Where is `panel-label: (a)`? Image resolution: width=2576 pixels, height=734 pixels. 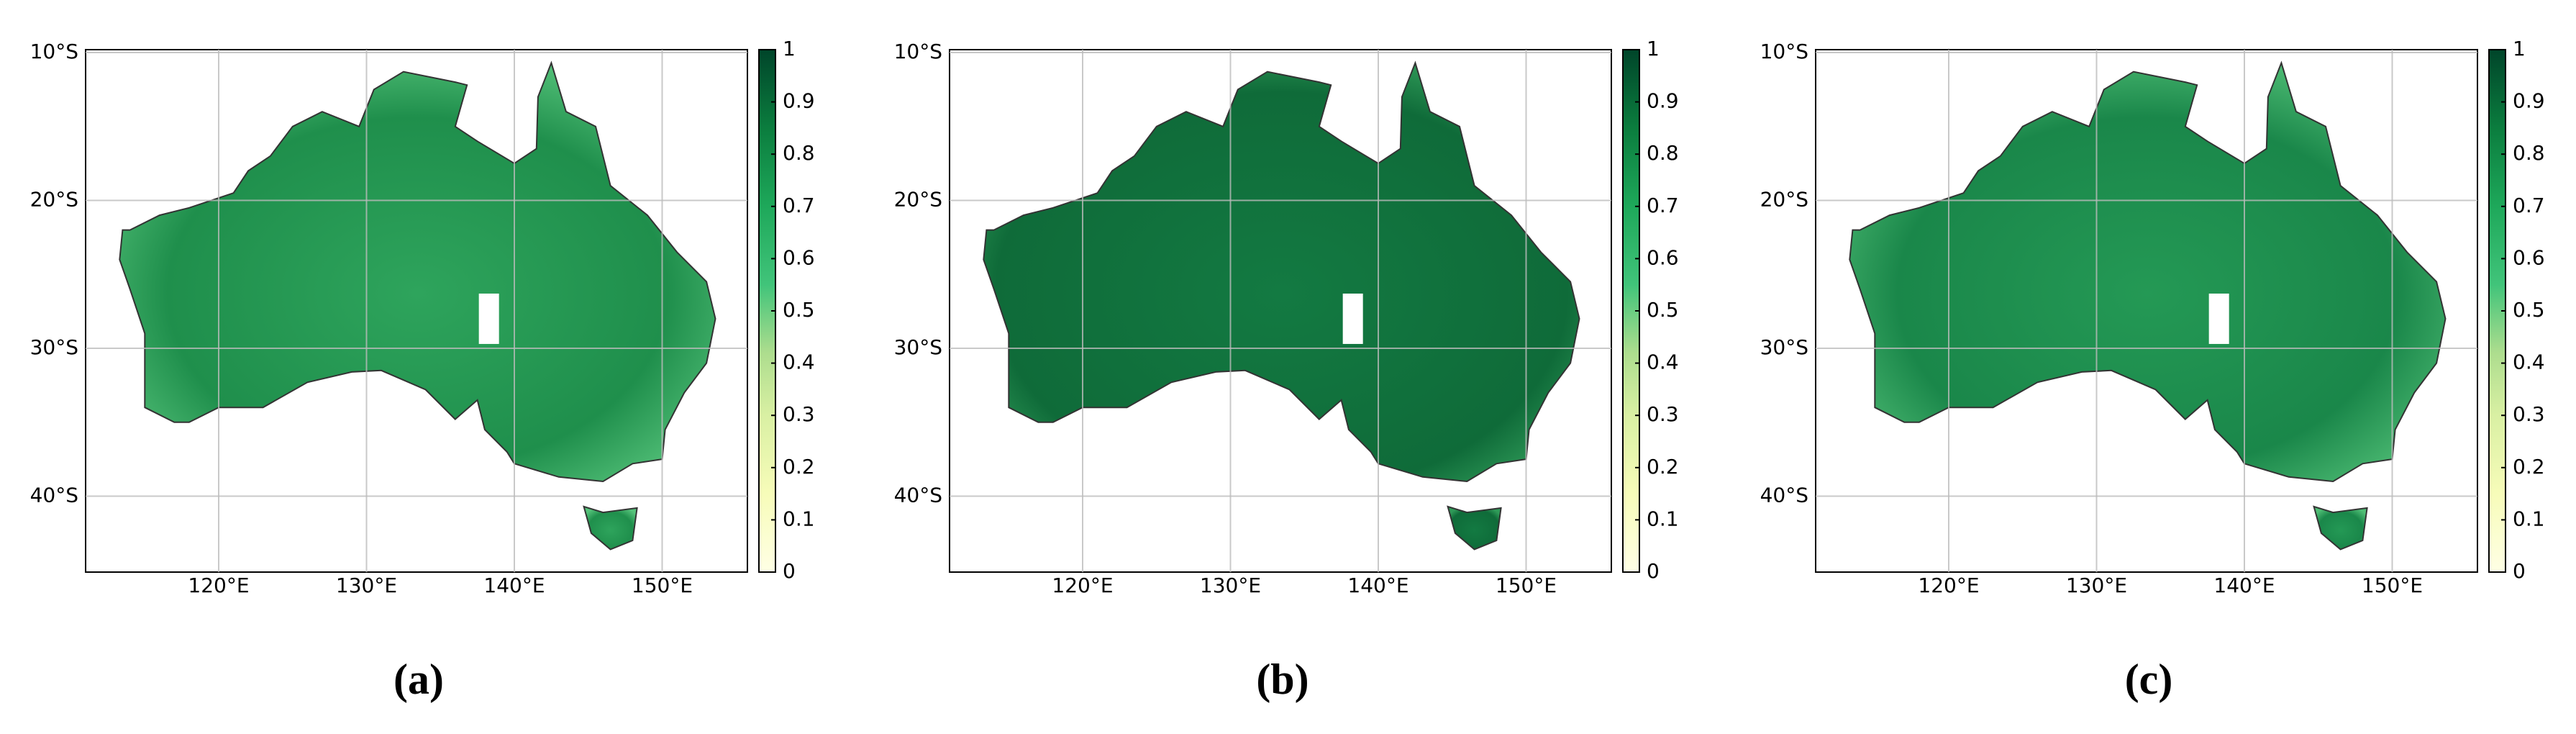
panel-label: (a) is located at coordinates (418, 679).